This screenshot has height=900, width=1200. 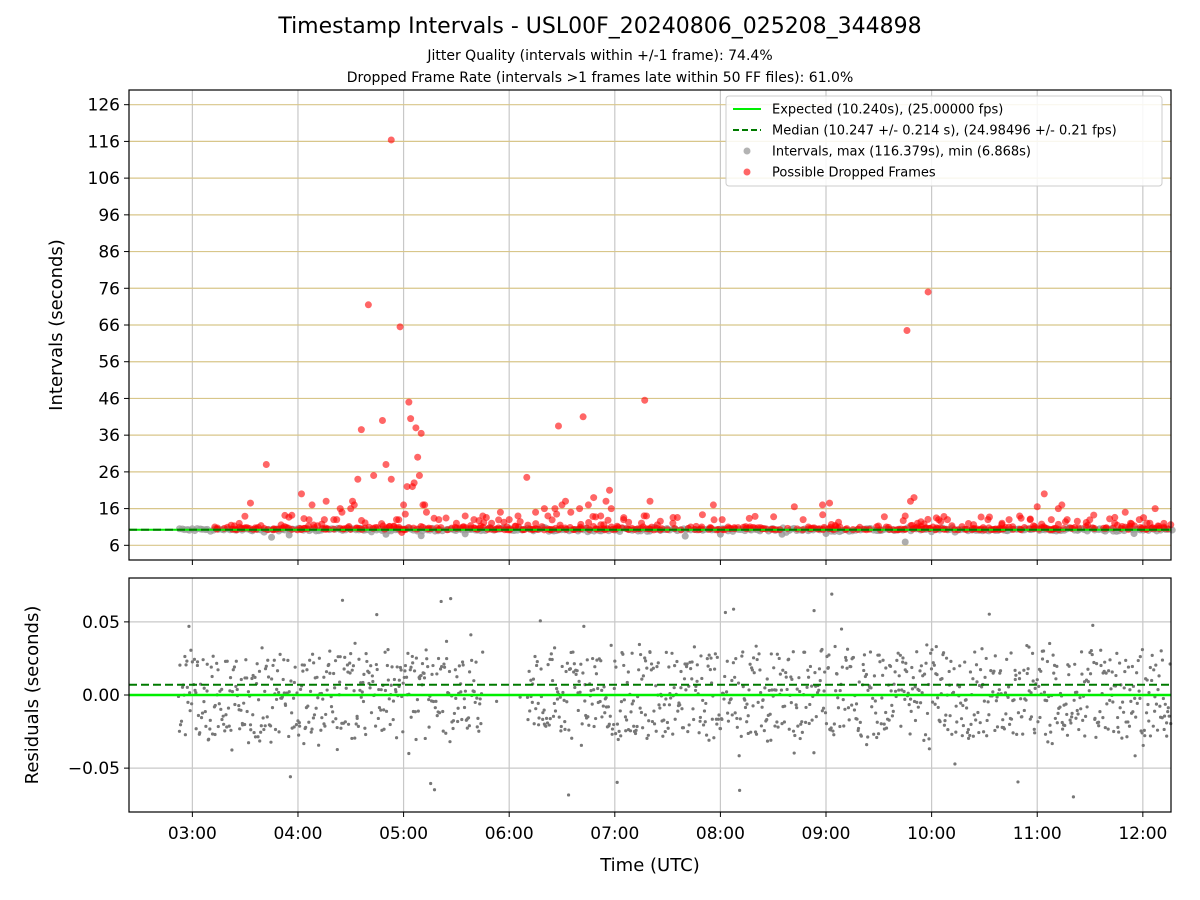 What do you see at coordinates (1142, 834) in the screenshot?
I see `x-tick-label: 12:00` at bounding box center [1142, 834].